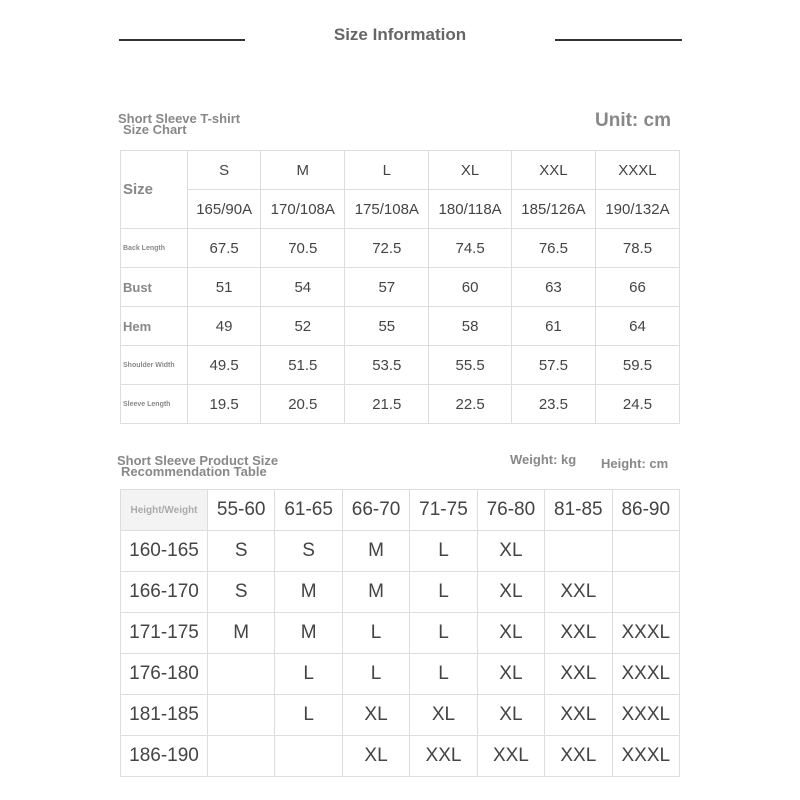 The width and height of the screenshot is (800, 800). I want to click on row-label: Back Length, so click(154, 248).